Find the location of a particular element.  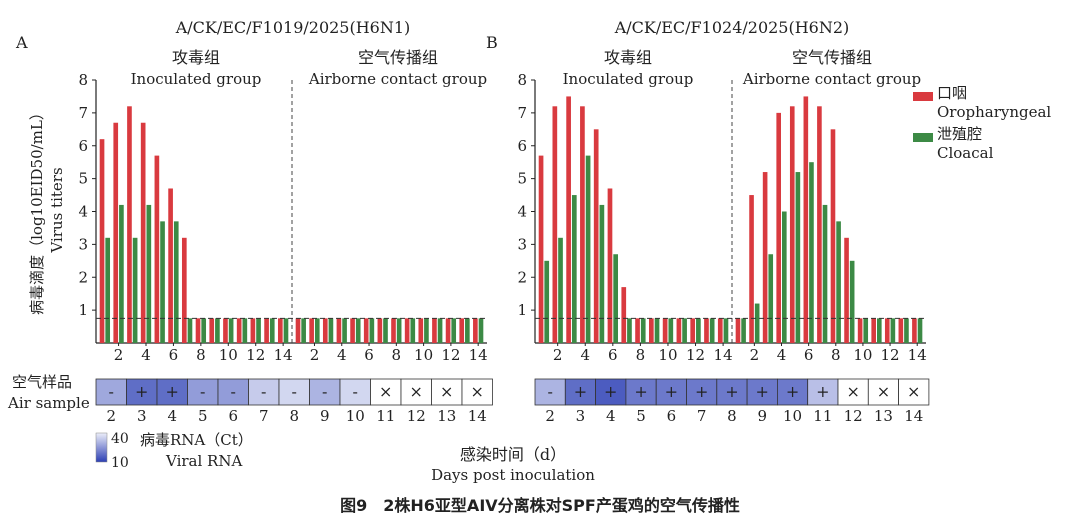

x-tick-label: 14 is located at coordinates (917, 355).